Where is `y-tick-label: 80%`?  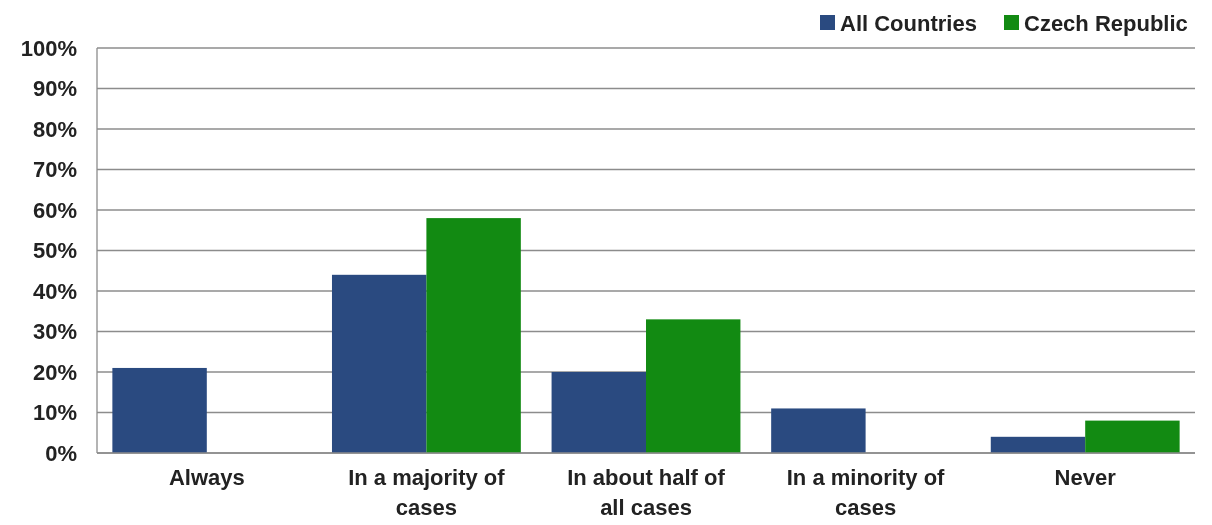
y-tick-label: 80% is located at coordinates (54, 129).